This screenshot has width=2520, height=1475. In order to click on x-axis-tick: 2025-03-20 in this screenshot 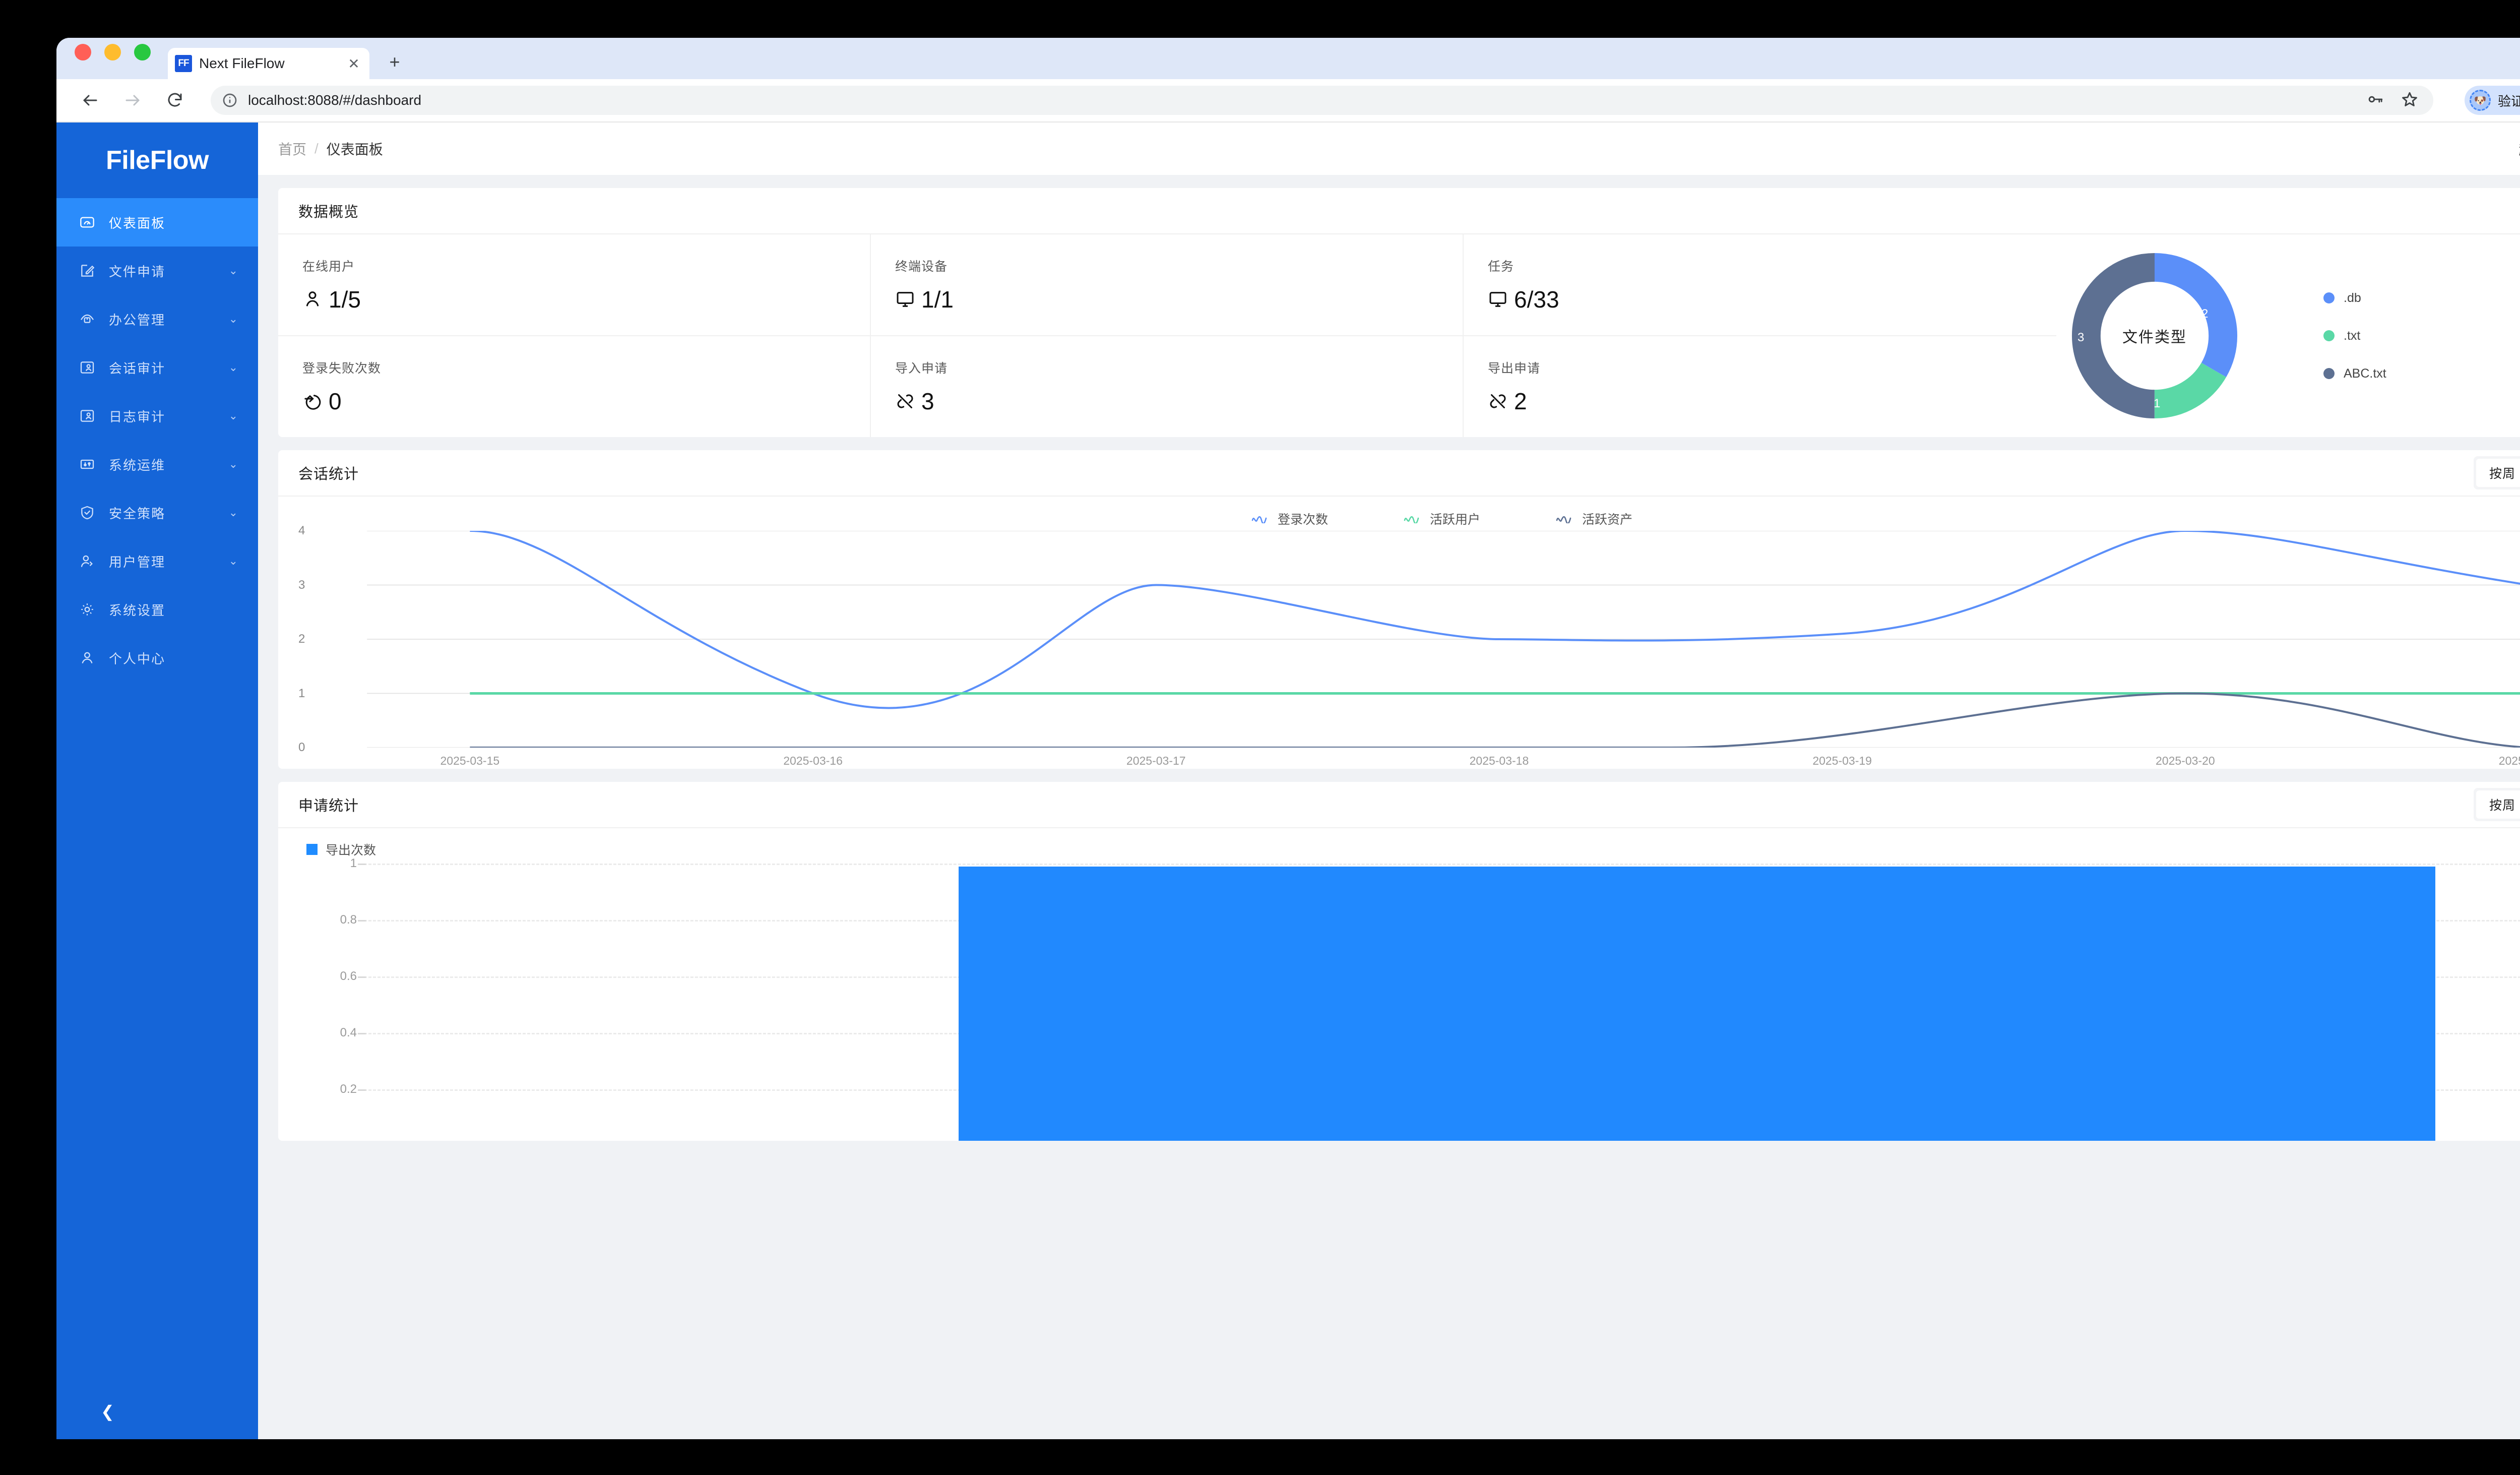, I will do `click(2185, 760)`.